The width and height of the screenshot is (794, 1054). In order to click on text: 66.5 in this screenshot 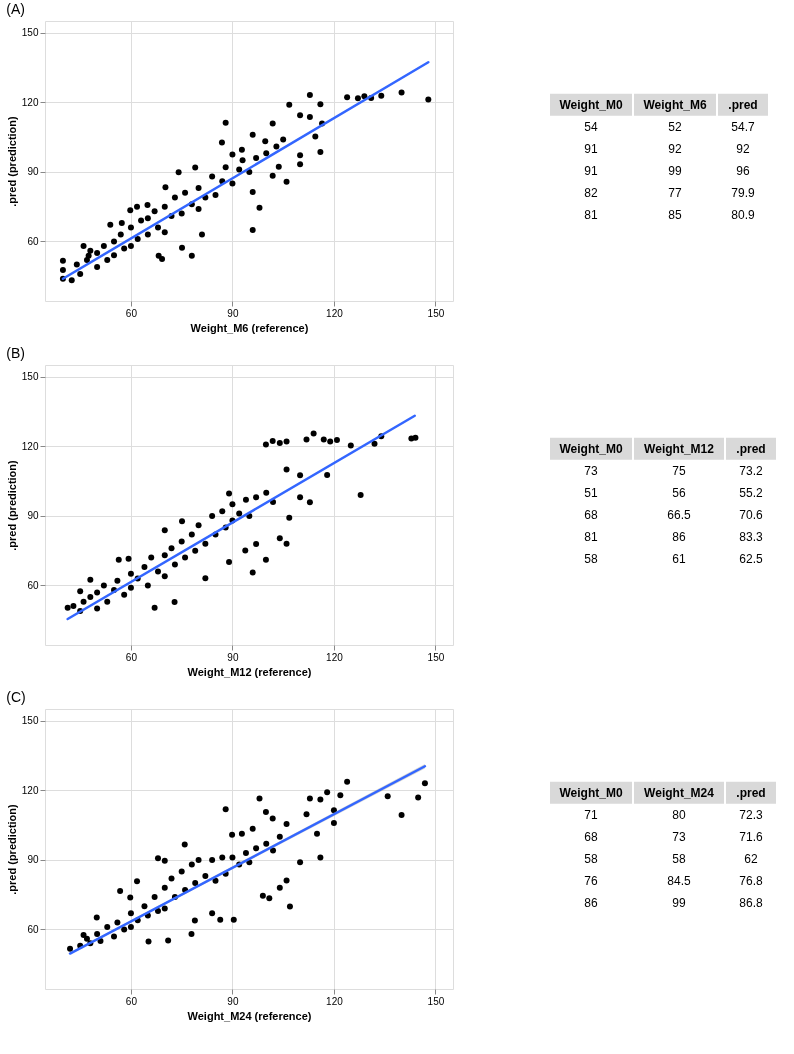, I will do `click(679, 514)`.